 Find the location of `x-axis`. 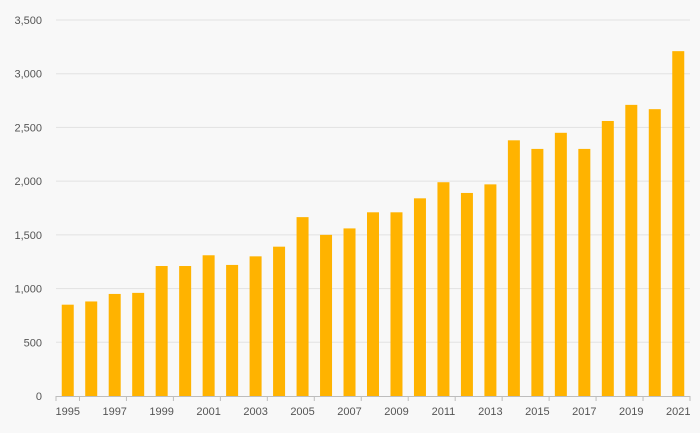

x-axis is located at coordinates (373, 398).